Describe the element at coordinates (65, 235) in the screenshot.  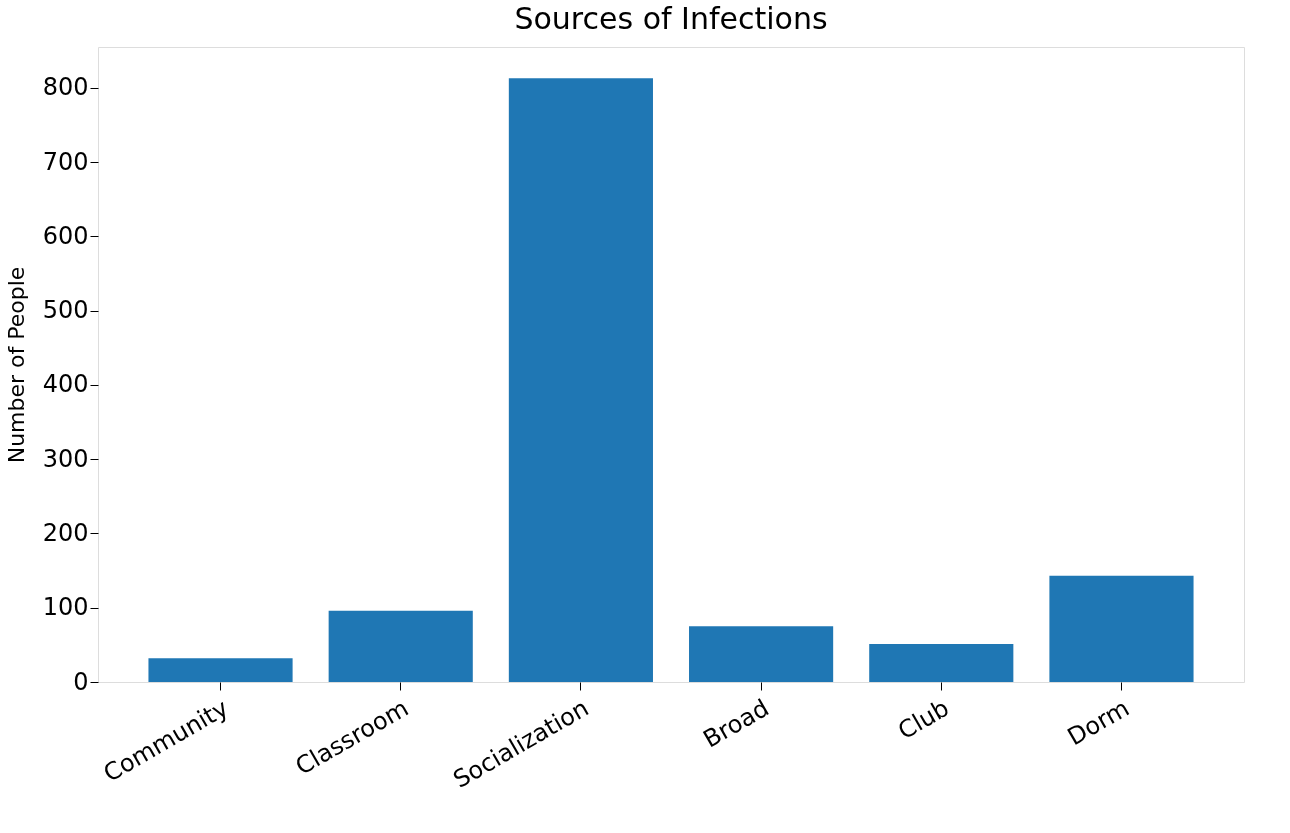
I see `y-tick-label: 600` at that location.